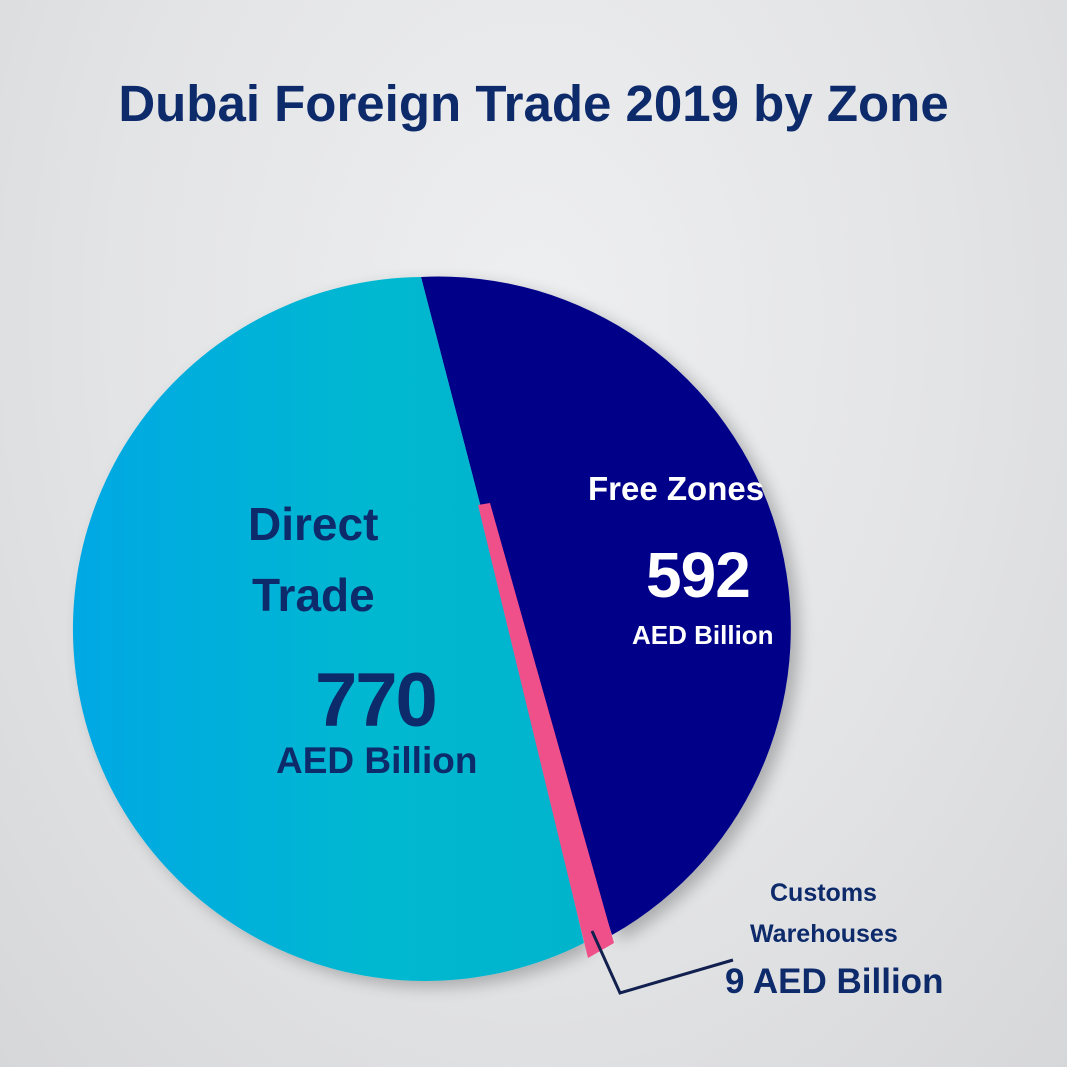  I want to click on leader-line, so click(662, 962).